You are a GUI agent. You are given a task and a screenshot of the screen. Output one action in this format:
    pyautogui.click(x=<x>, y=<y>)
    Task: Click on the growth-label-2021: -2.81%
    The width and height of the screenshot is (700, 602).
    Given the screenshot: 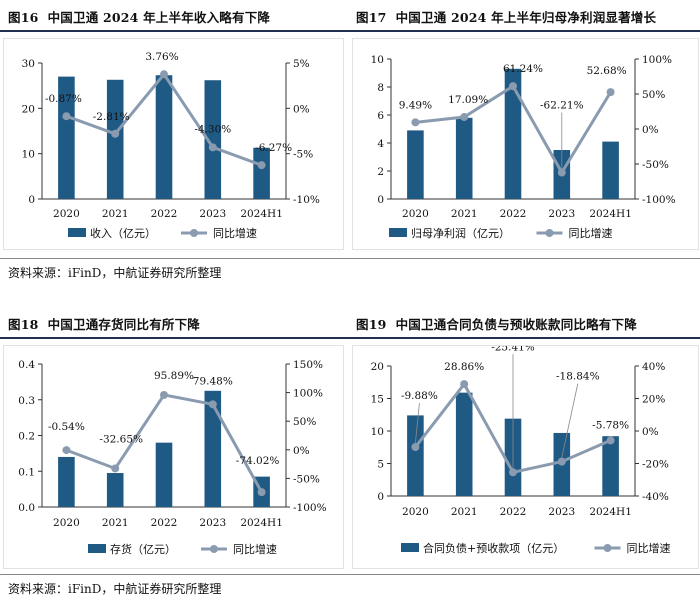 What is the action you would take?
    pyautogui.click(x=111, y=117)
    